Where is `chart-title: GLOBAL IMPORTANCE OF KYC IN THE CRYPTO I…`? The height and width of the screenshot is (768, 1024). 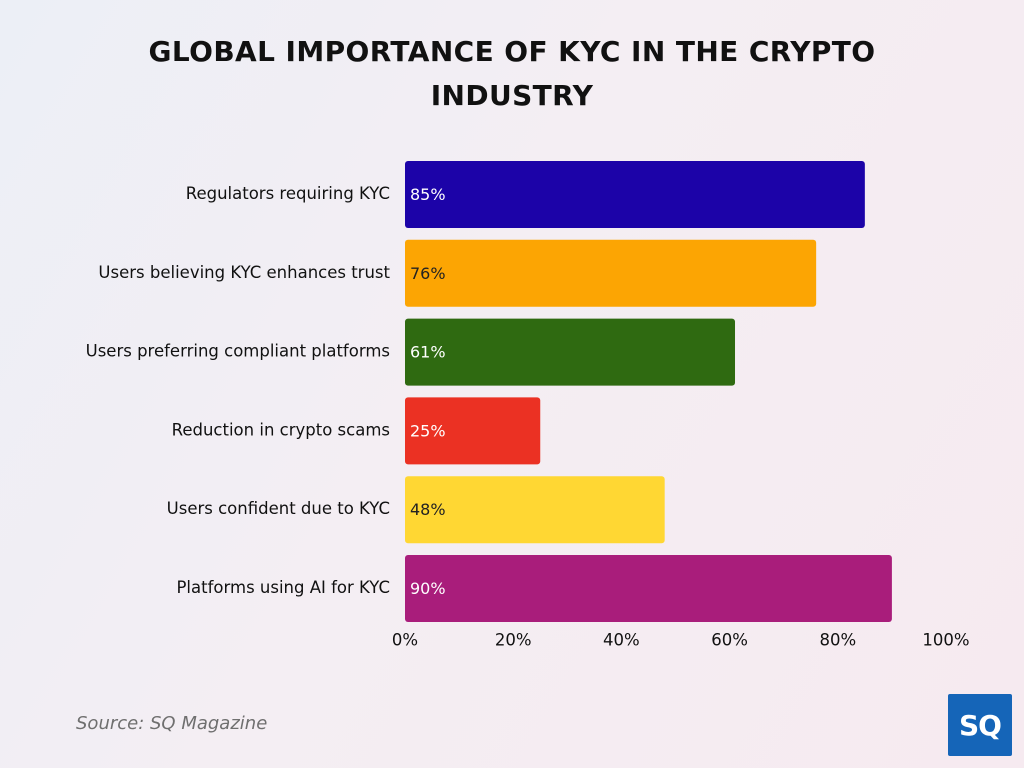
chart-title: GLOBAL IMPORTANCE OF KYC IN THE CRYPTO I… is located at coordinates (512, 73).